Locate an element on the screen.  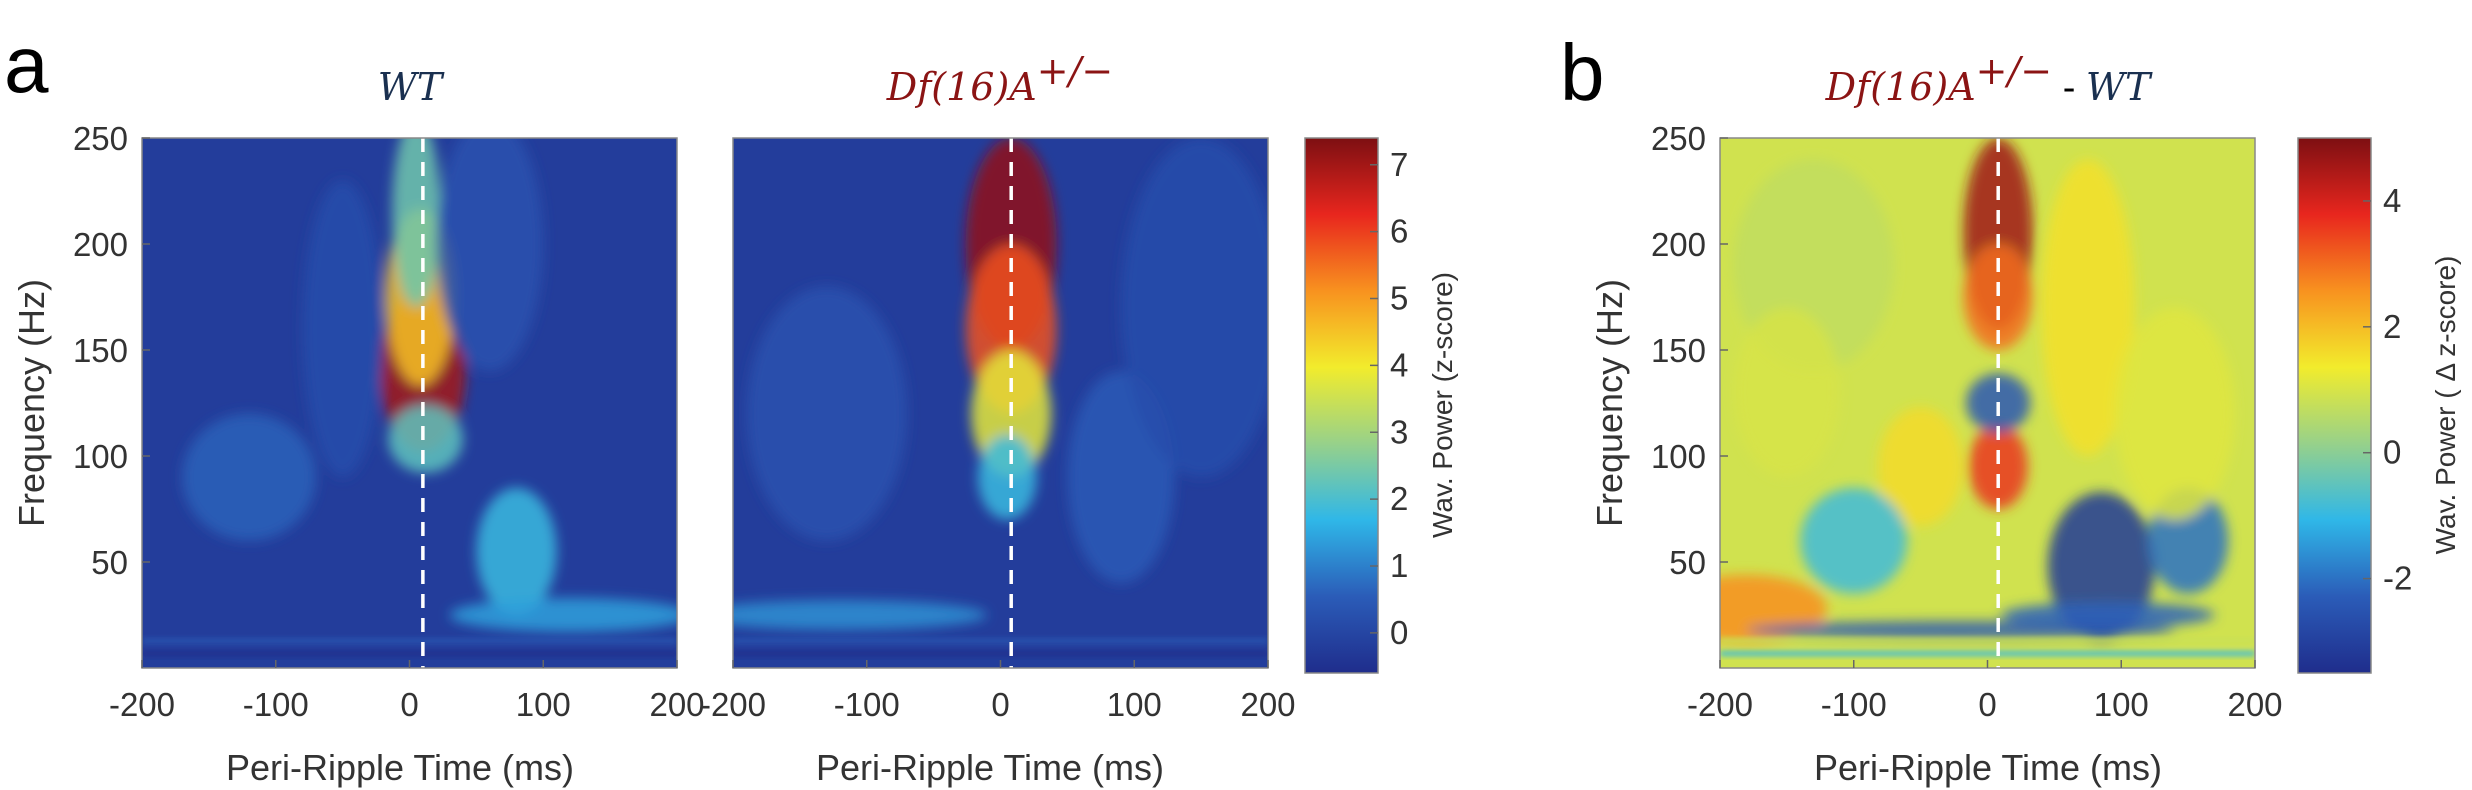
colorbar-delta-frame is located at coordinates (2334, 405).